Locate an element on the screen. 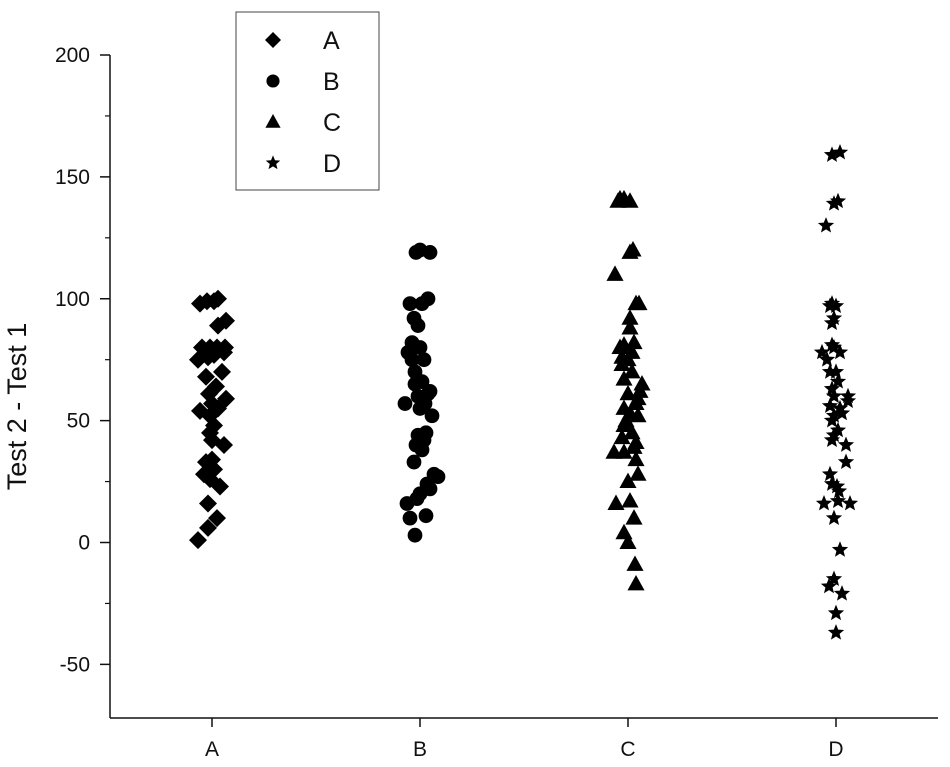 The image size is (950, 767). series-B is located at coordinates (421, 392).